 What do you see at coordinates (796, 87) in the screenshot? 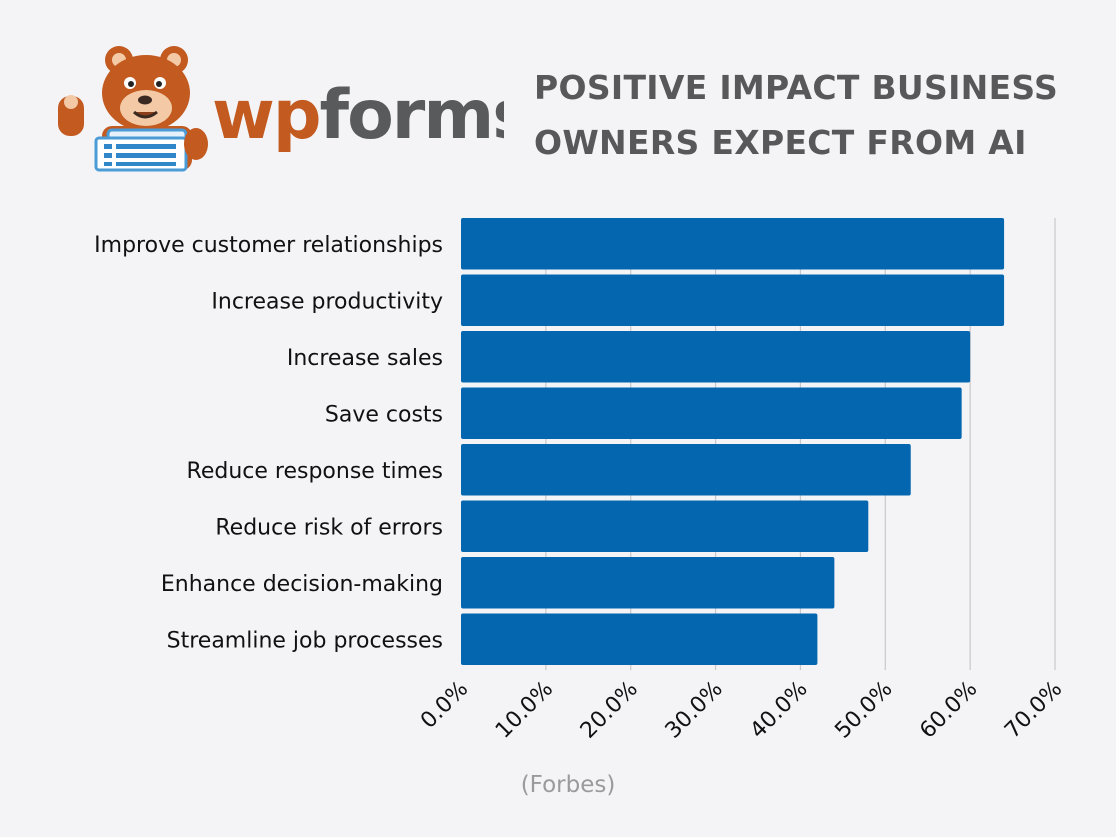
I see `chart-title-line-1: POSITIVE IMPACT BUSINESS` at bounding box center [796, 87].